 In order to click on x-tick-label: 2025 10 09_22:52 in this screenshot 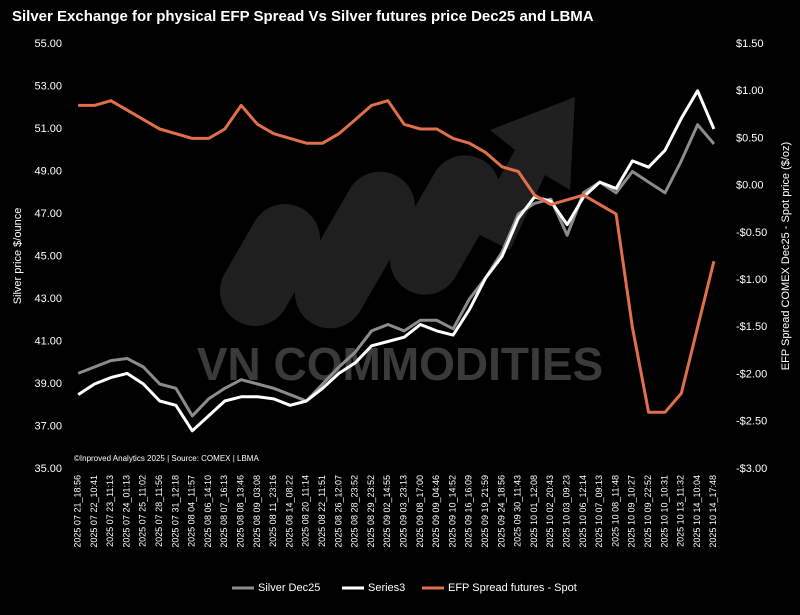, I will do `click(648, 511)`.